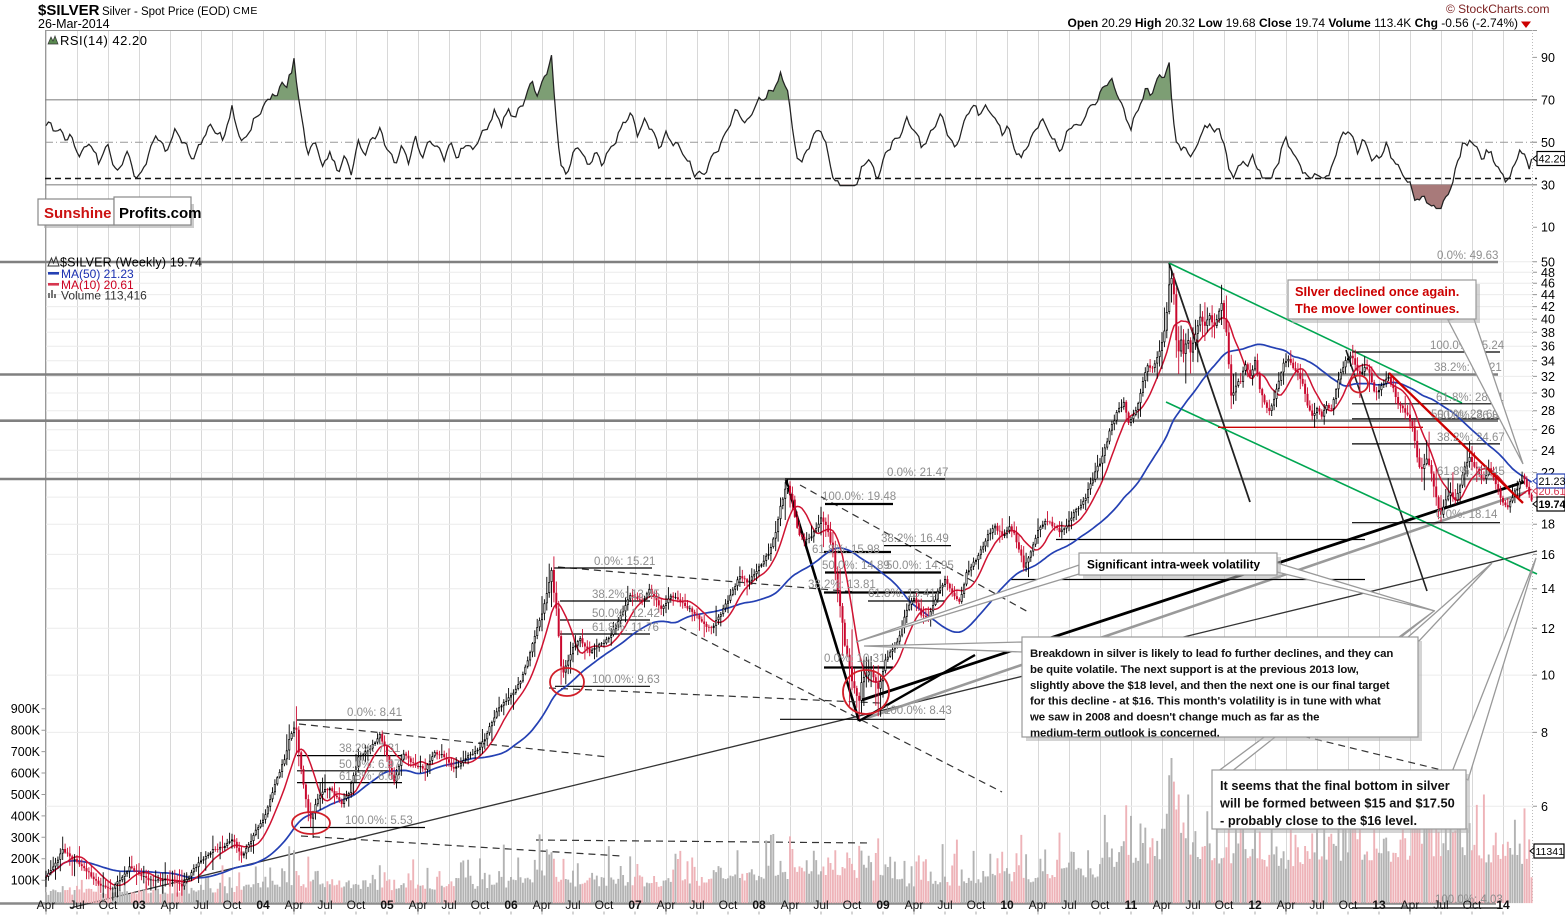  Describe the element at coordinates (1548, 320) in the screenshot. I see `svg-text: 40` at that location.